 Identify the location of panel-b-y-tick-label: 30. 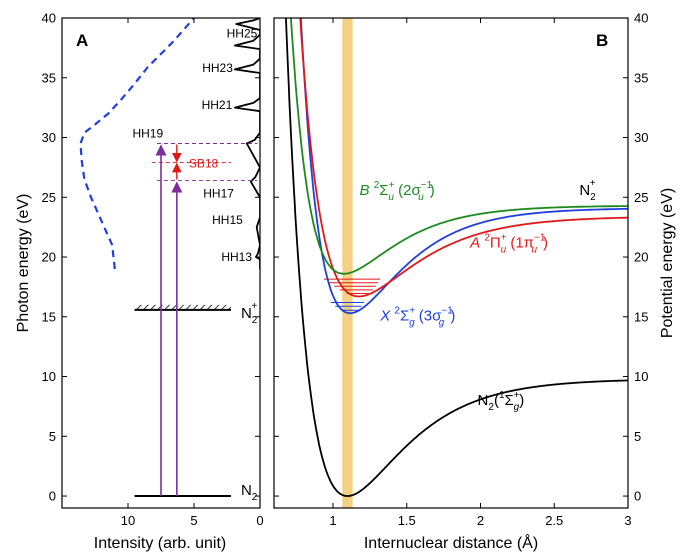
(641, 137).